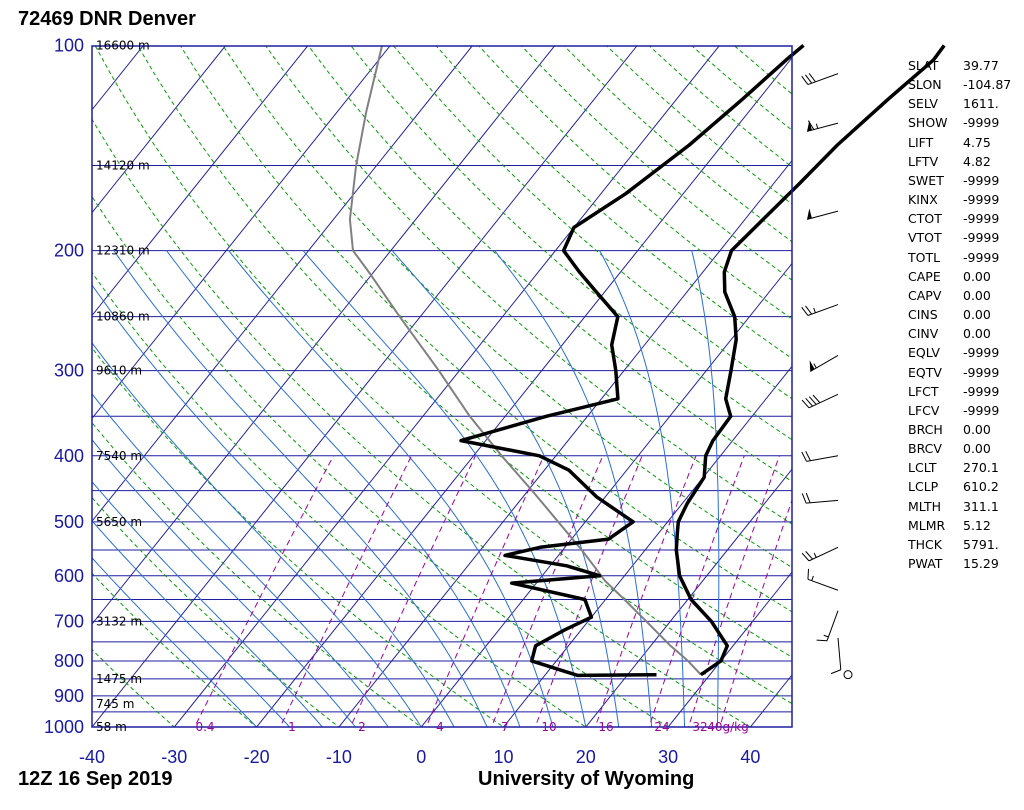 This screenshot has height=810, width=1024. Describe the element at coordinates (69, 45) in the screenshot. I see `pressure-tick-label: 100` at that location.